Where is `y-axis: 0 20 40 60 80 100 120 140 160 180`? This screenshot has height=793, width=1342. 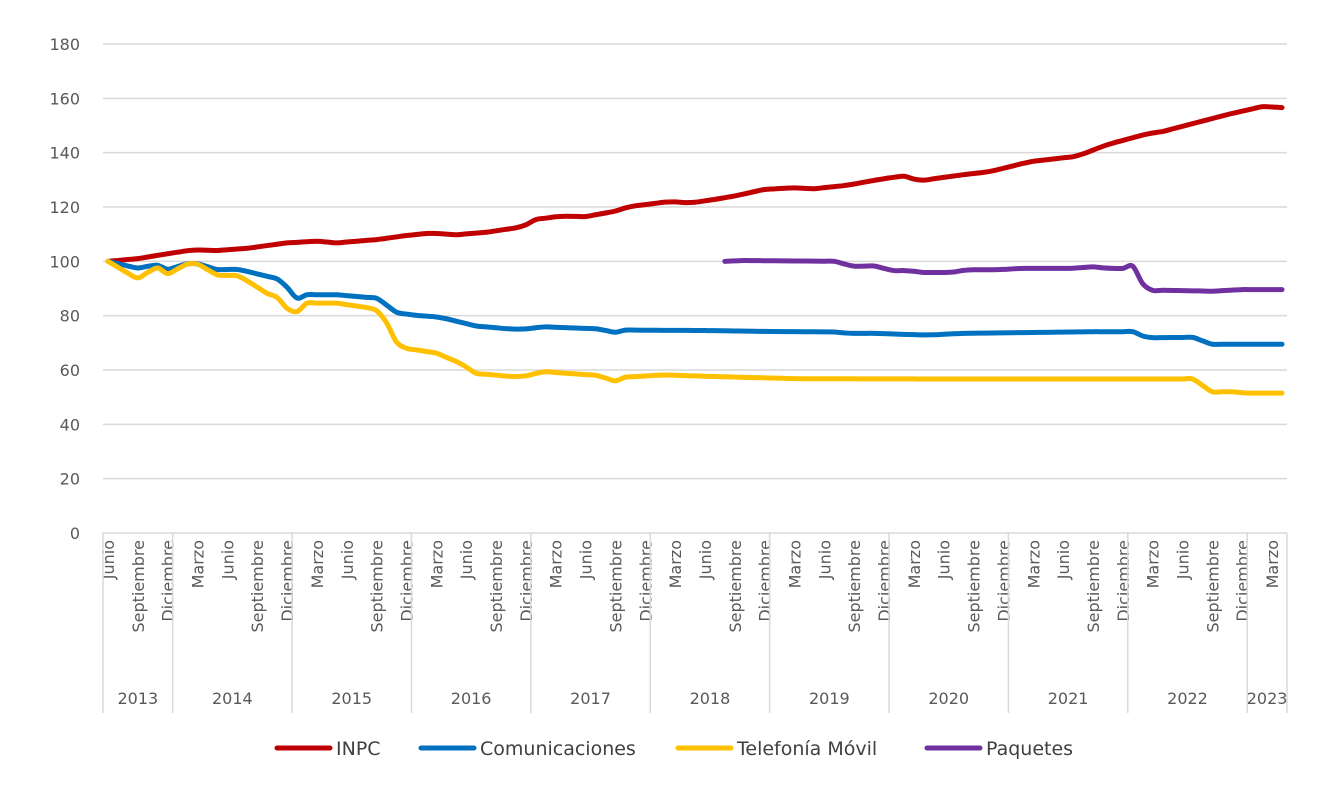
y-axis: 0 20 40 60 80 100 120 140 160 180 is located at coordinates (64, 289).